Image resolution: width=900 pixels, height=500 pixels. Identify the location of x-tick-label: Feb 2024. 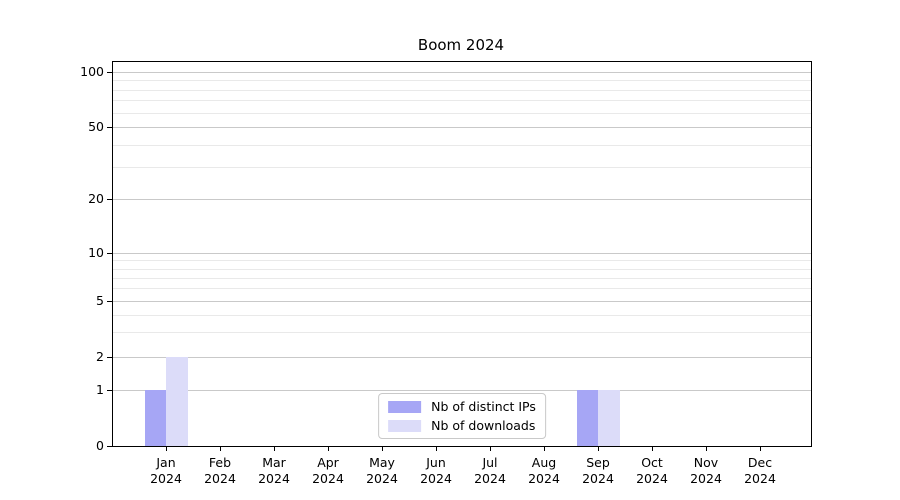
(220, 470).